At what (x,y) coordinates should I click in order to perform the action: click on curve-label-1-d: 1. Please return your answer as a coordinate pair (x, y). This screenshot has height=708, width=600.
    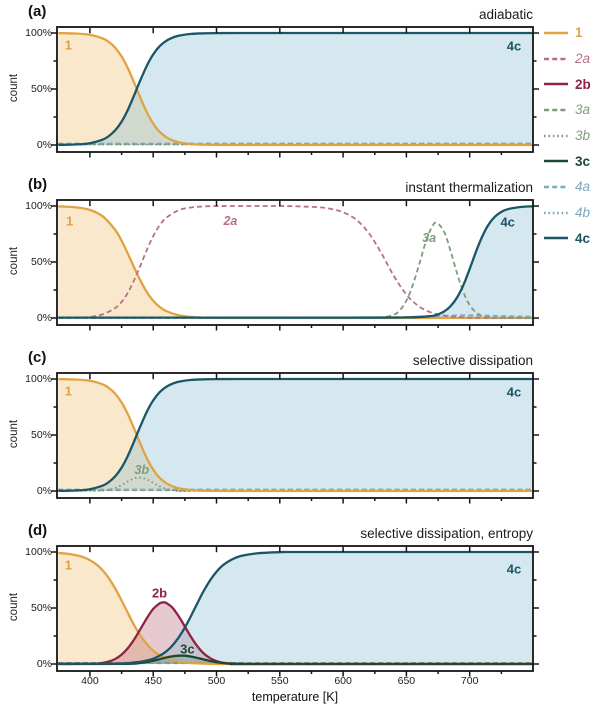
    Looking at the image, I should click on (68, 565).